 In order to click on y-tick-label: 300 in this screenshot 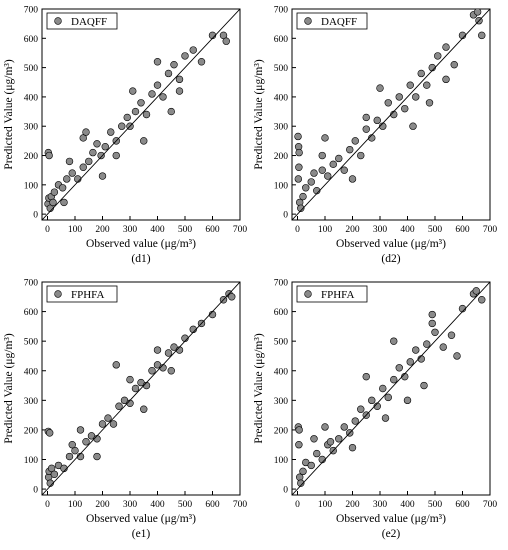, I will do `click(31, 128)`.